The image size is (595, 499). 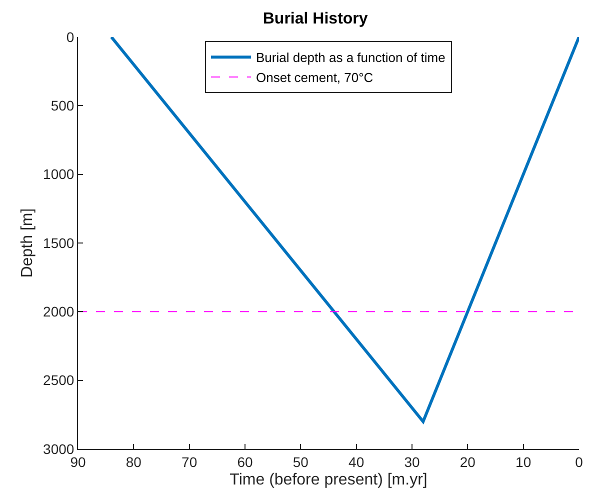 I want to click on x-tick-label: 40, so click(x=356, y=462).